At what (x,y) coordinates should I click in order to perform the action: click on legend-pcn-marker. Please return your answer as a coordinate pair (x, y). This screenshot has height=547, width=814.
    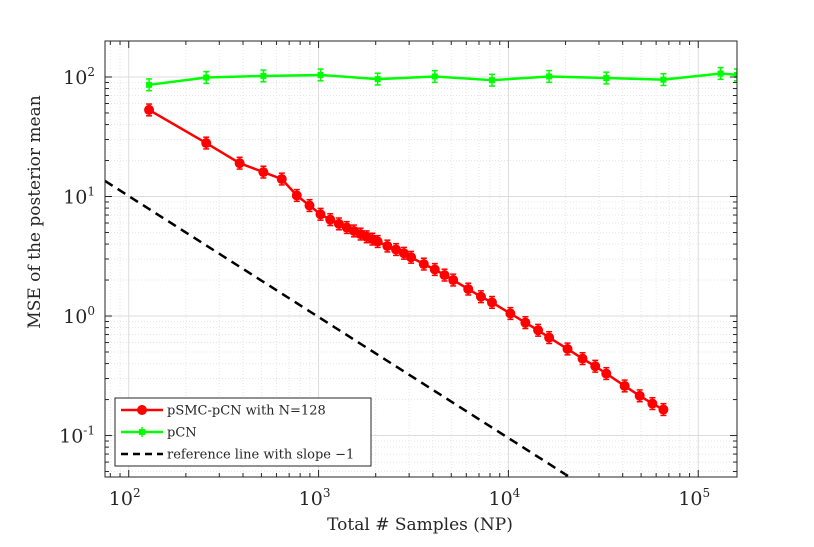
    Looking at the image, I should click on (142, 432).